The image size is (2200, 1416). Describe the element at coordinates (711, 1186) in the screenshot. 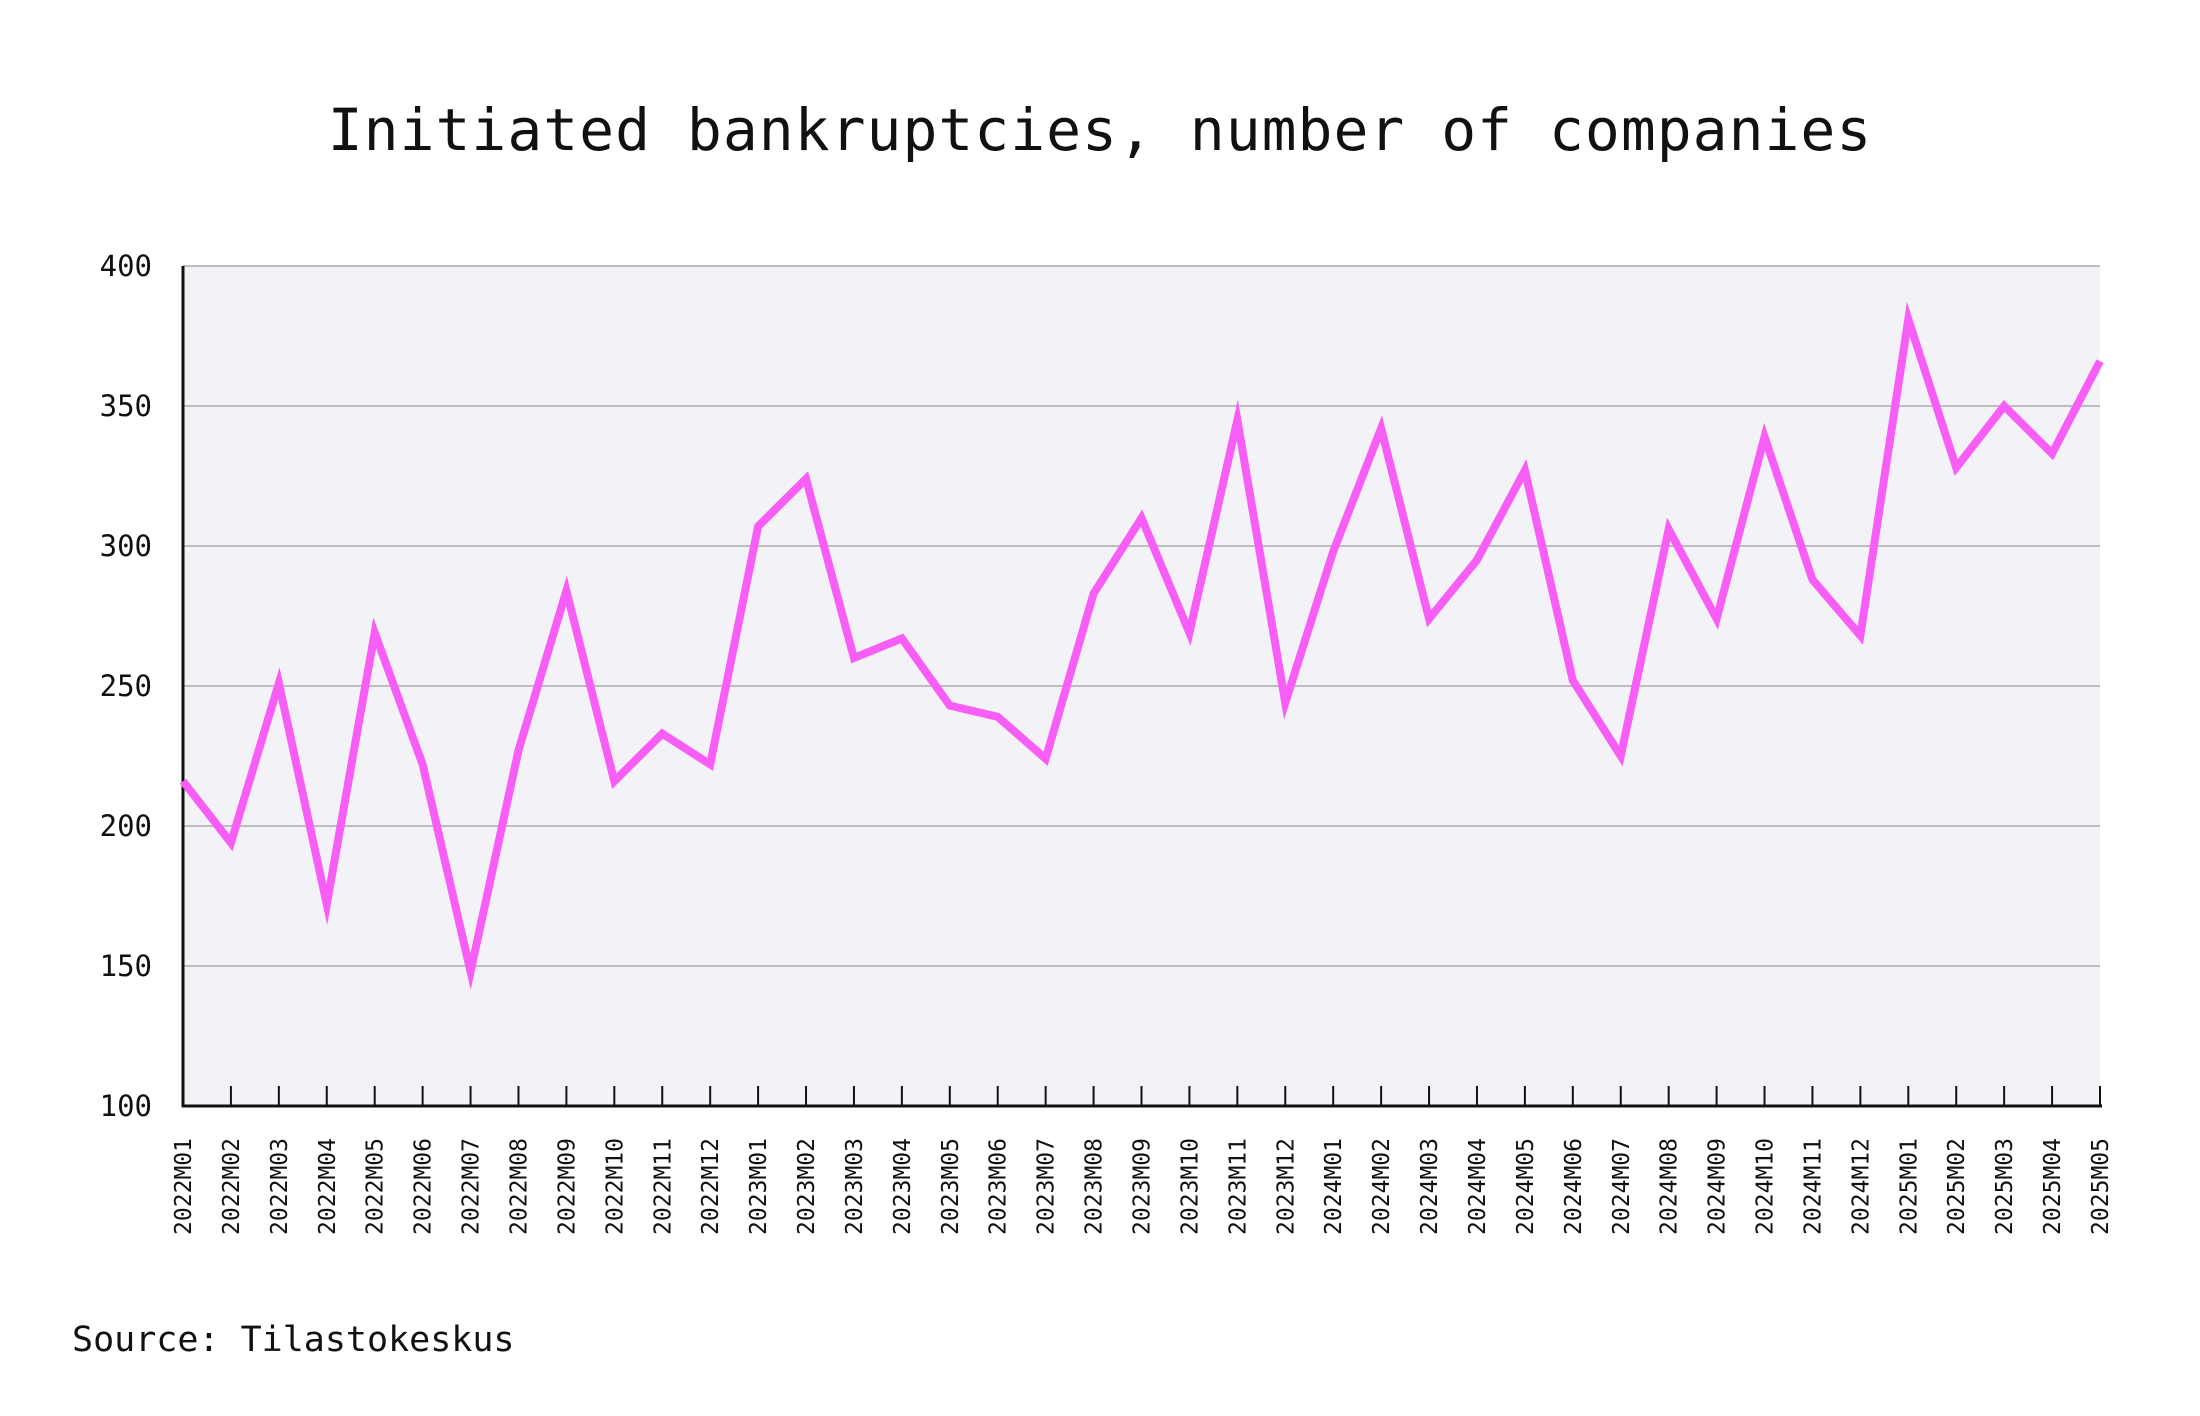

I see `x-tick-label-2022M12: 2022M12` at that location.